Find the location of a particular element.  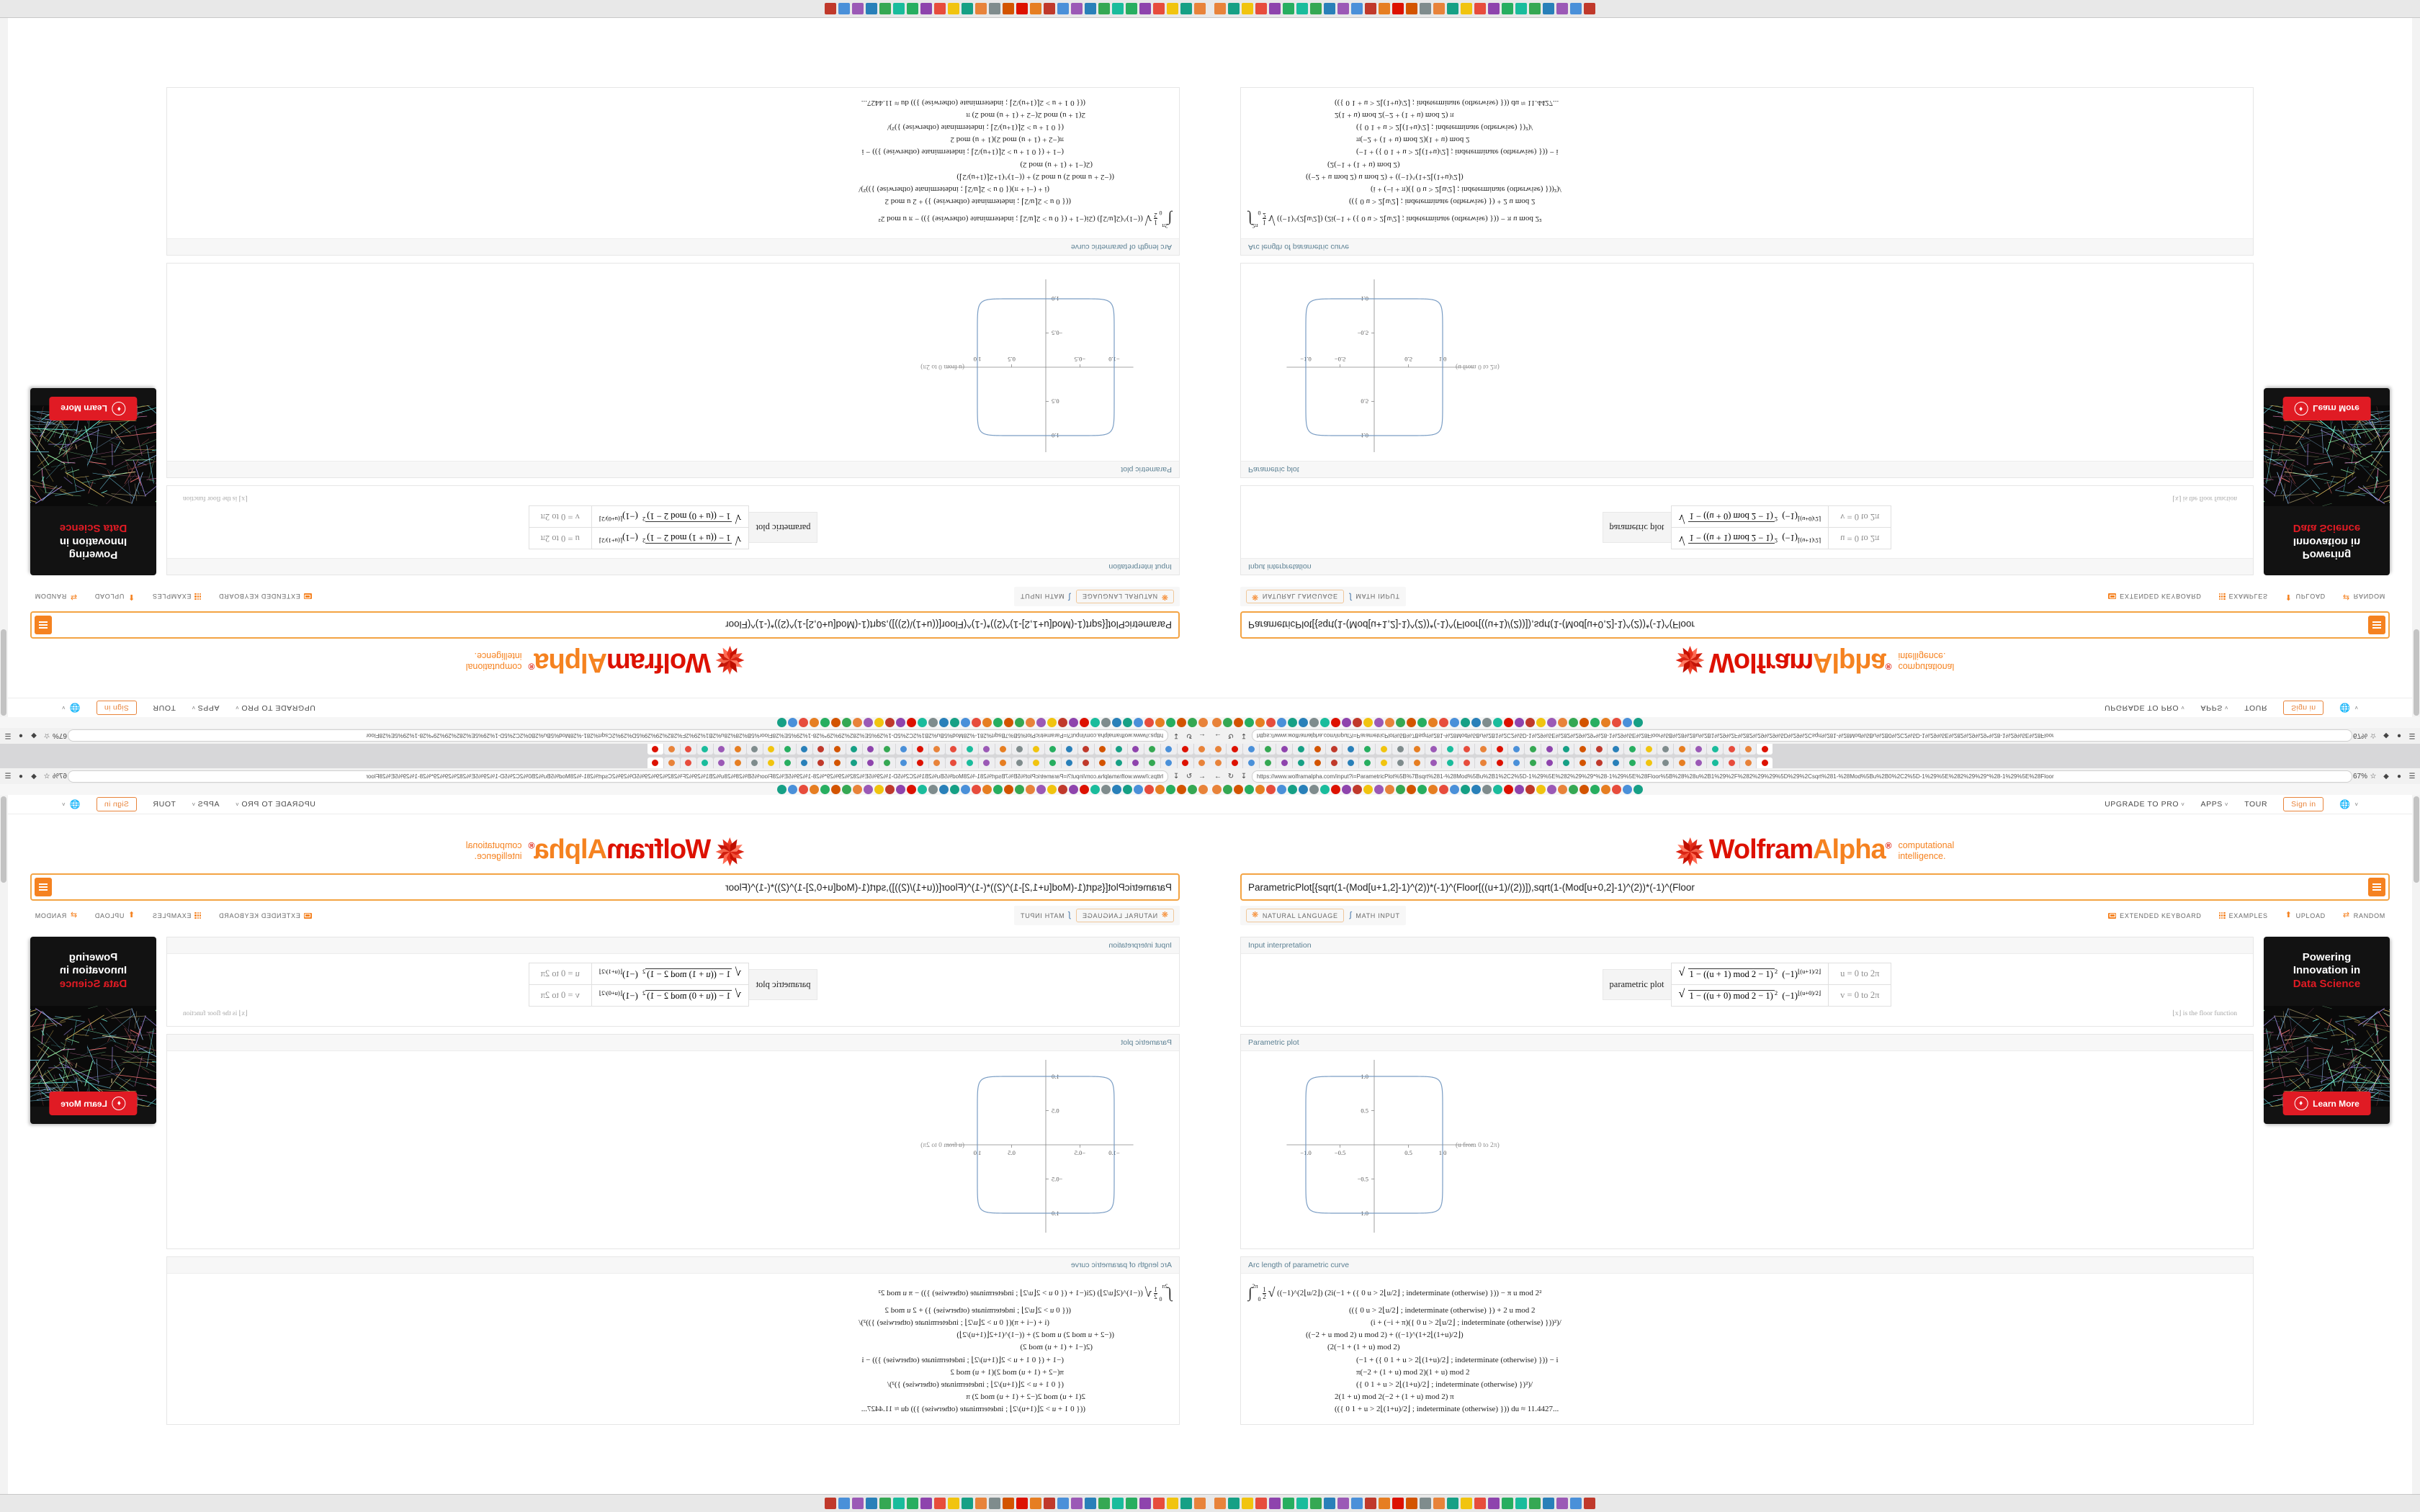

nav-apps: APPS˅ is located at coordinates (205, 707).